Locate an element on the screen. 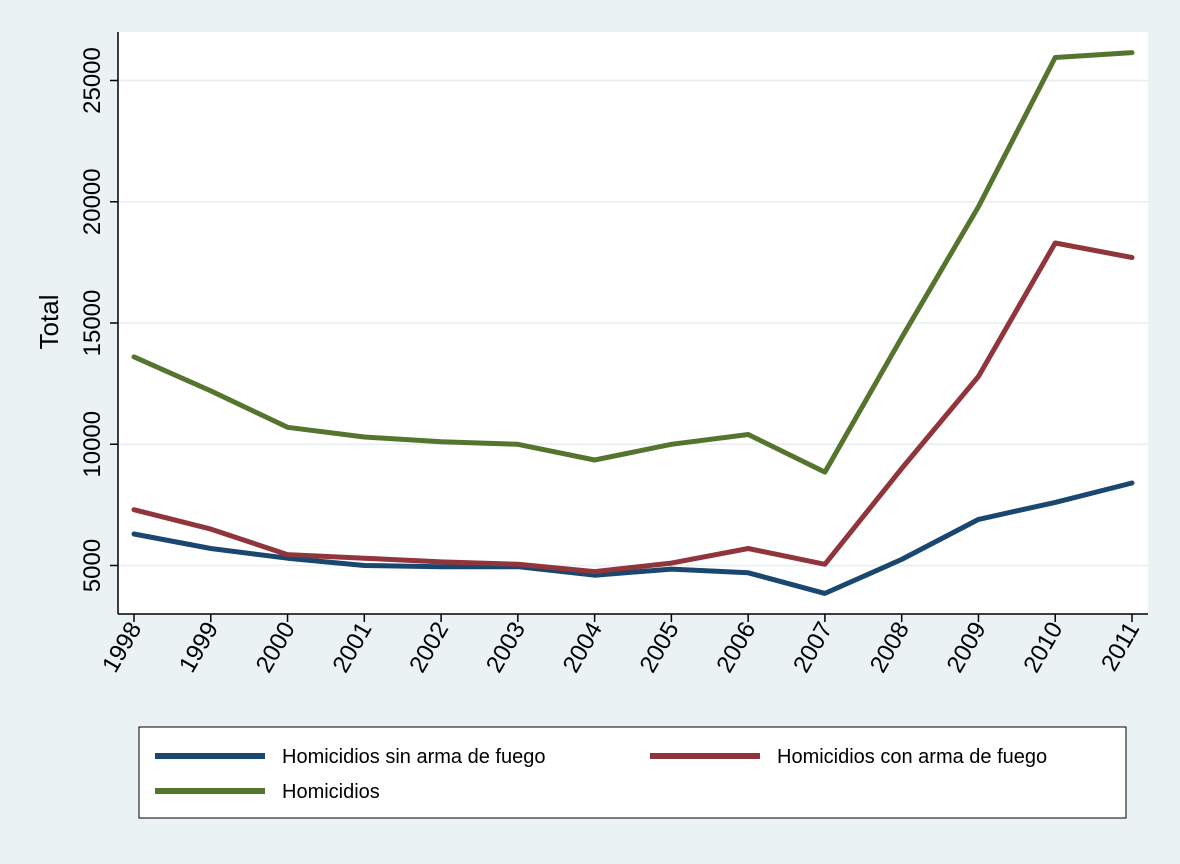 This screenshot has height=864, width=1180. x-tick-label-2002: 2002 is located at coordinates (429, 648).